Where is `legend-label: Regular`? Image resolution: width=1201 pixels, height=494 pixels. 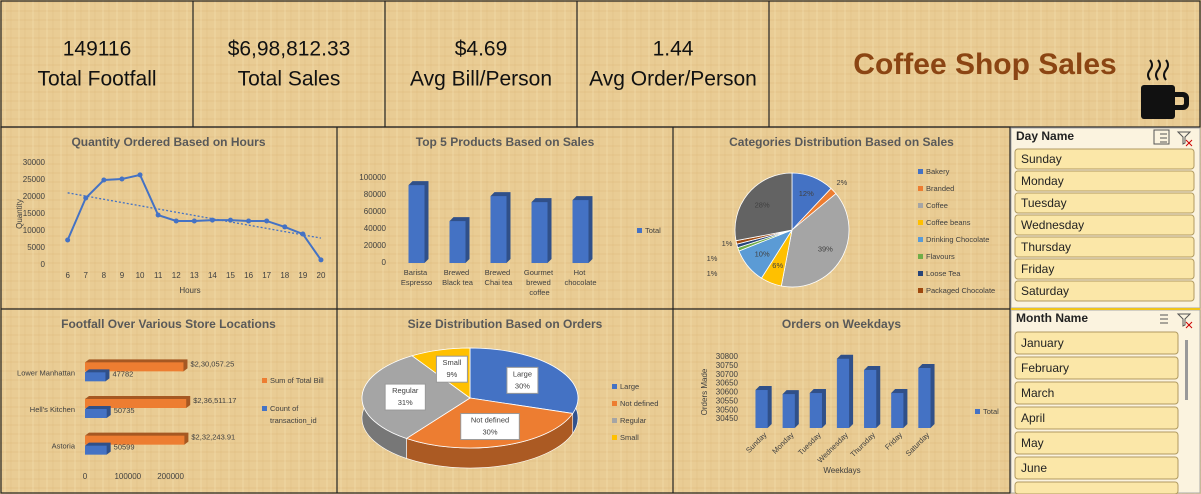
legend-label: Regular is located at coordinates (633, 420).